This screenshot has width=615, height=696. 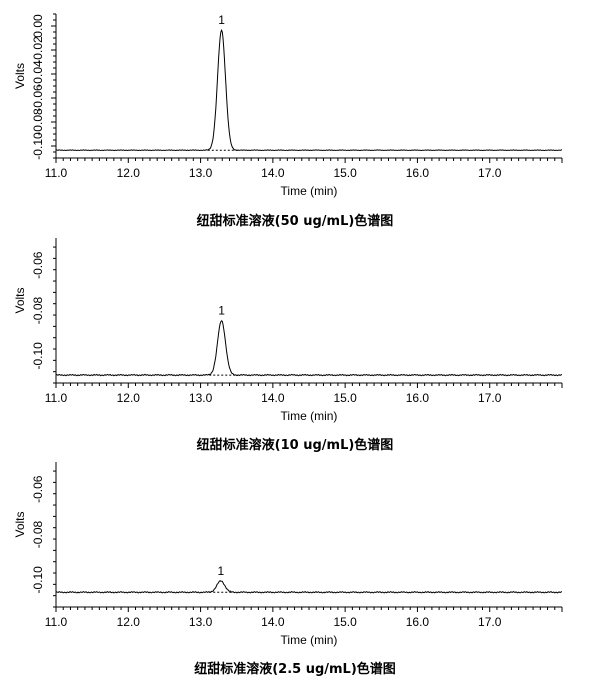 What do you see at coordinates (38, 74) in the screenshot?
I see `y-tick-label: -0.04` at bounding box center [38, 74].